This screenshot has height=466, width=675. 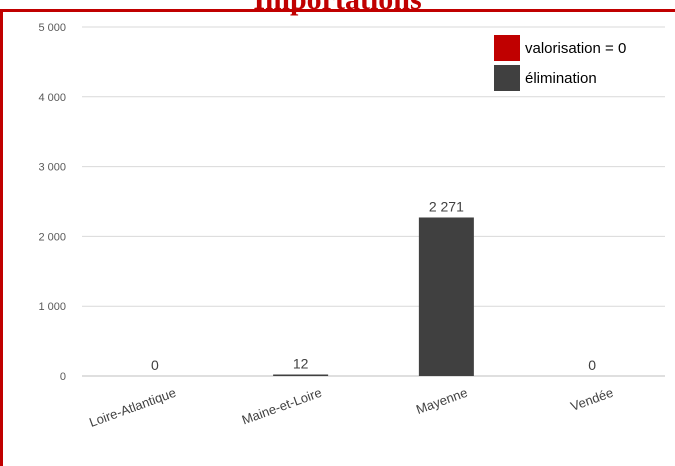 I want to click on bars, so click(x=373, y=296).